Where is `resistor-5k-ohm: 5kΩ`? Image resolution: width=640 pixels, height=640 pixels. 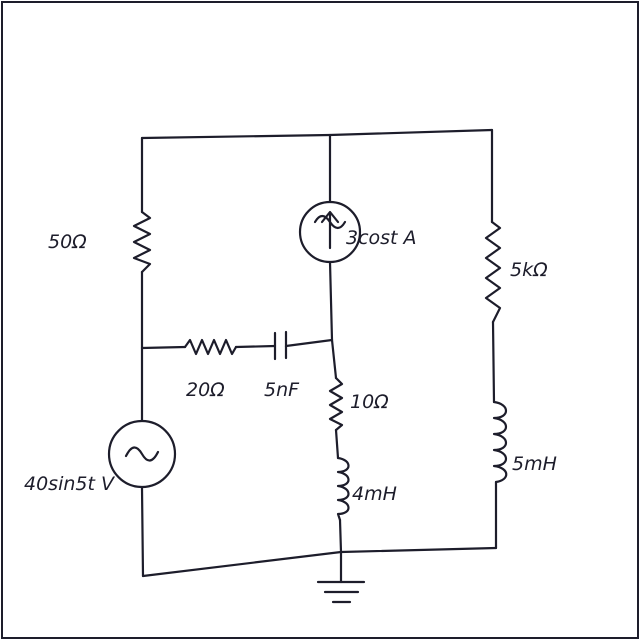 resistor-5k-ohm: 5kΩ is located at coordinates (516, 272).